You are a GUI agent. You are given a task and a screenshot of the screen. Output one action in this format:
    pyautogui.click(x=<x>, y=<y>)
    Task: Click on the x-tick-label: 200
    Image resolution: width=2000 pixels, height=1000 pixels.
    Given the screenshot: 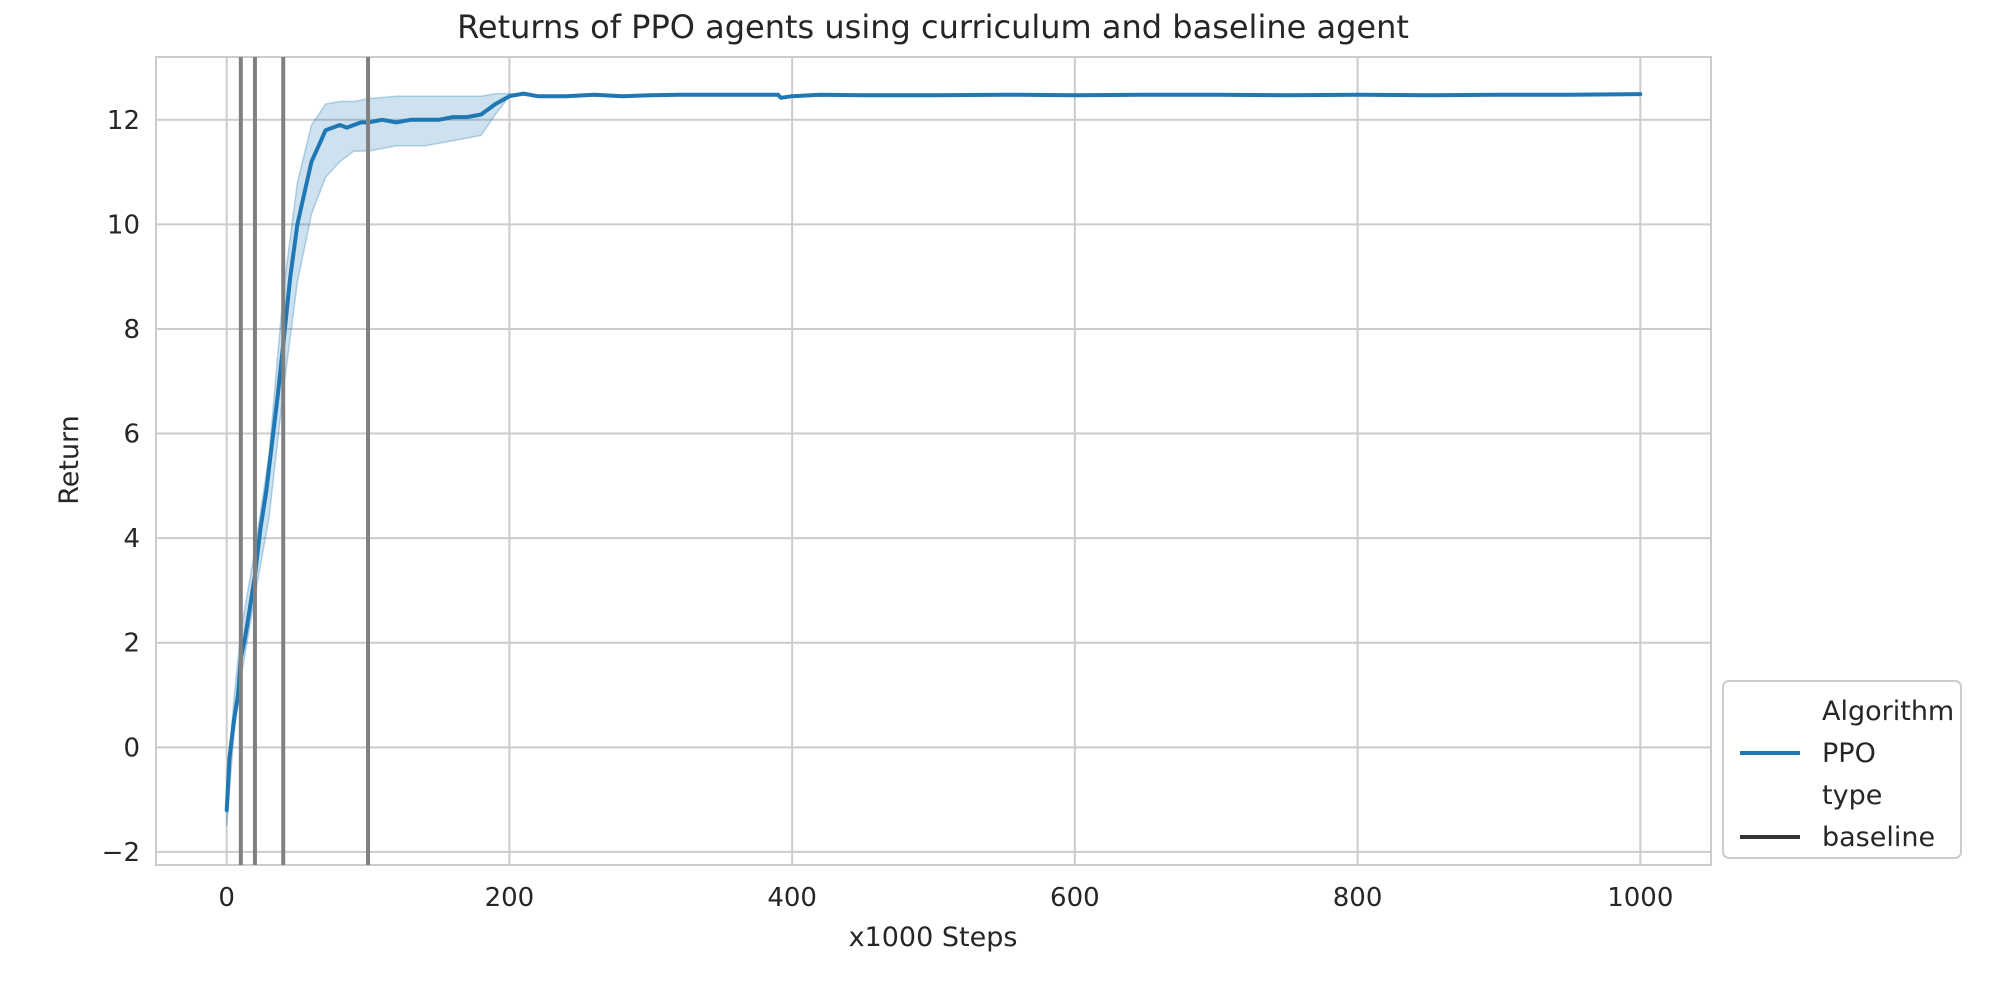 What is the action you would take?
    pyautogui.click(x=510, y=898)
    